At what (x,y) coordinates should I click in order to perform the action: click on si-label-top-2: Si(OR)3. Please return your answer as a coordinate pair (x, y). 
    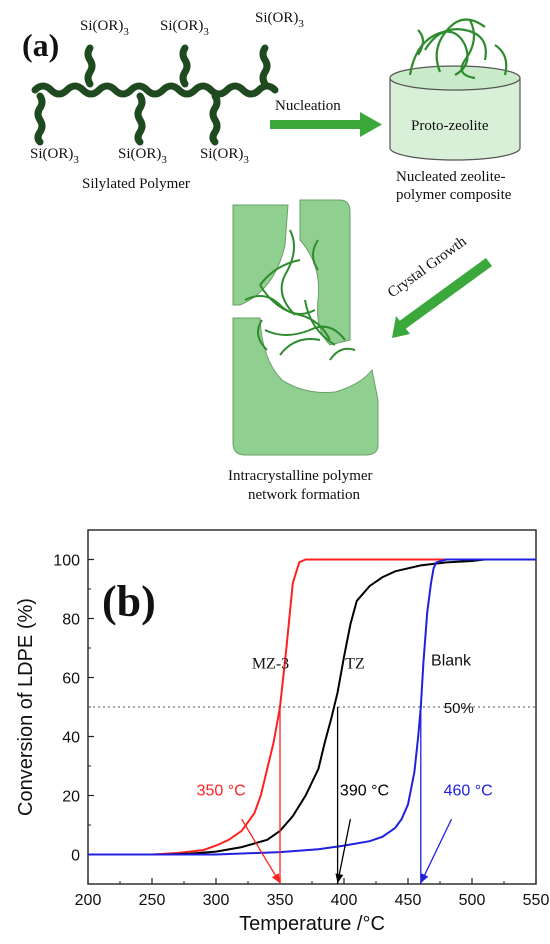
    Looking at the image, I should click on (184, 28).